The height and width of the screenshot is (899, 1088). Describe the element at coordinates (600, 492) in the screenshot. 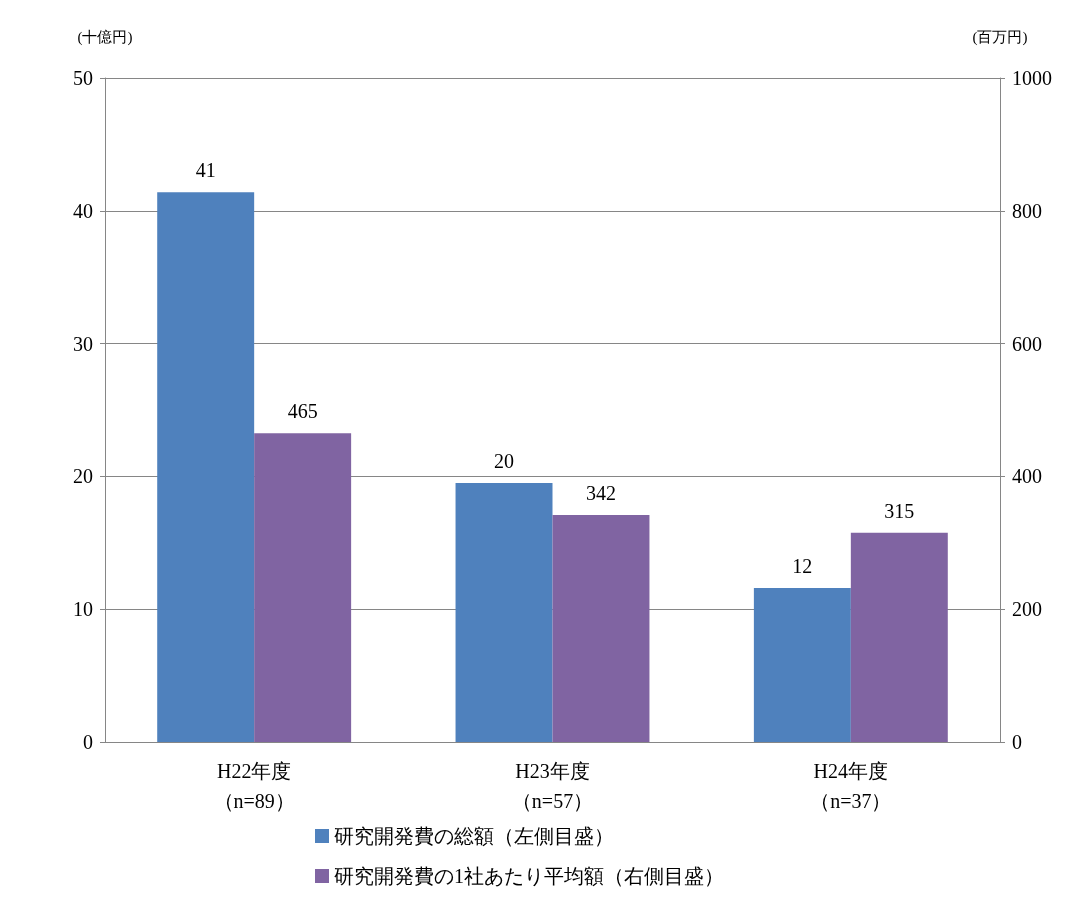

I see `data-label: 342` at that location.